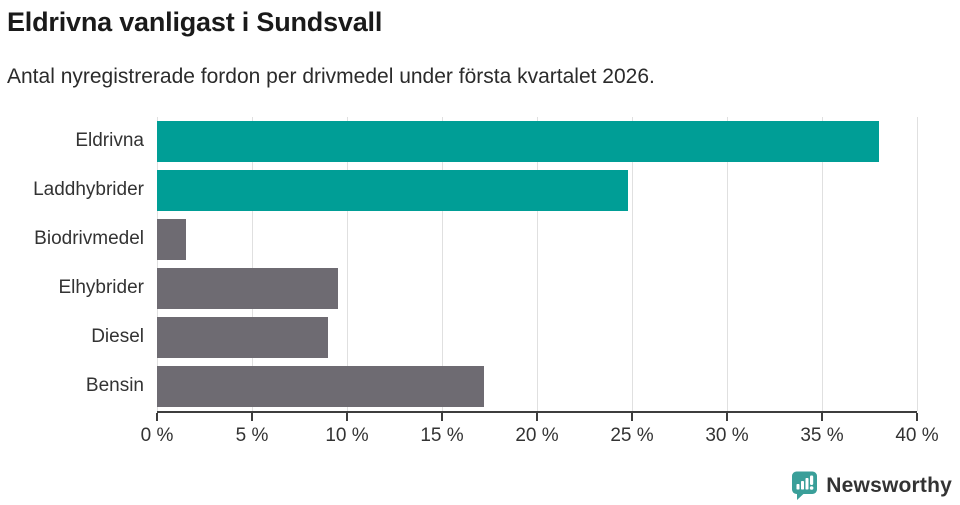 The image size is (960, 505). What do you see at coordinates (109, 141) in the screenshot?
I see `category-label-eldrivna: Eldrivna` at bounding box center [109, 141].